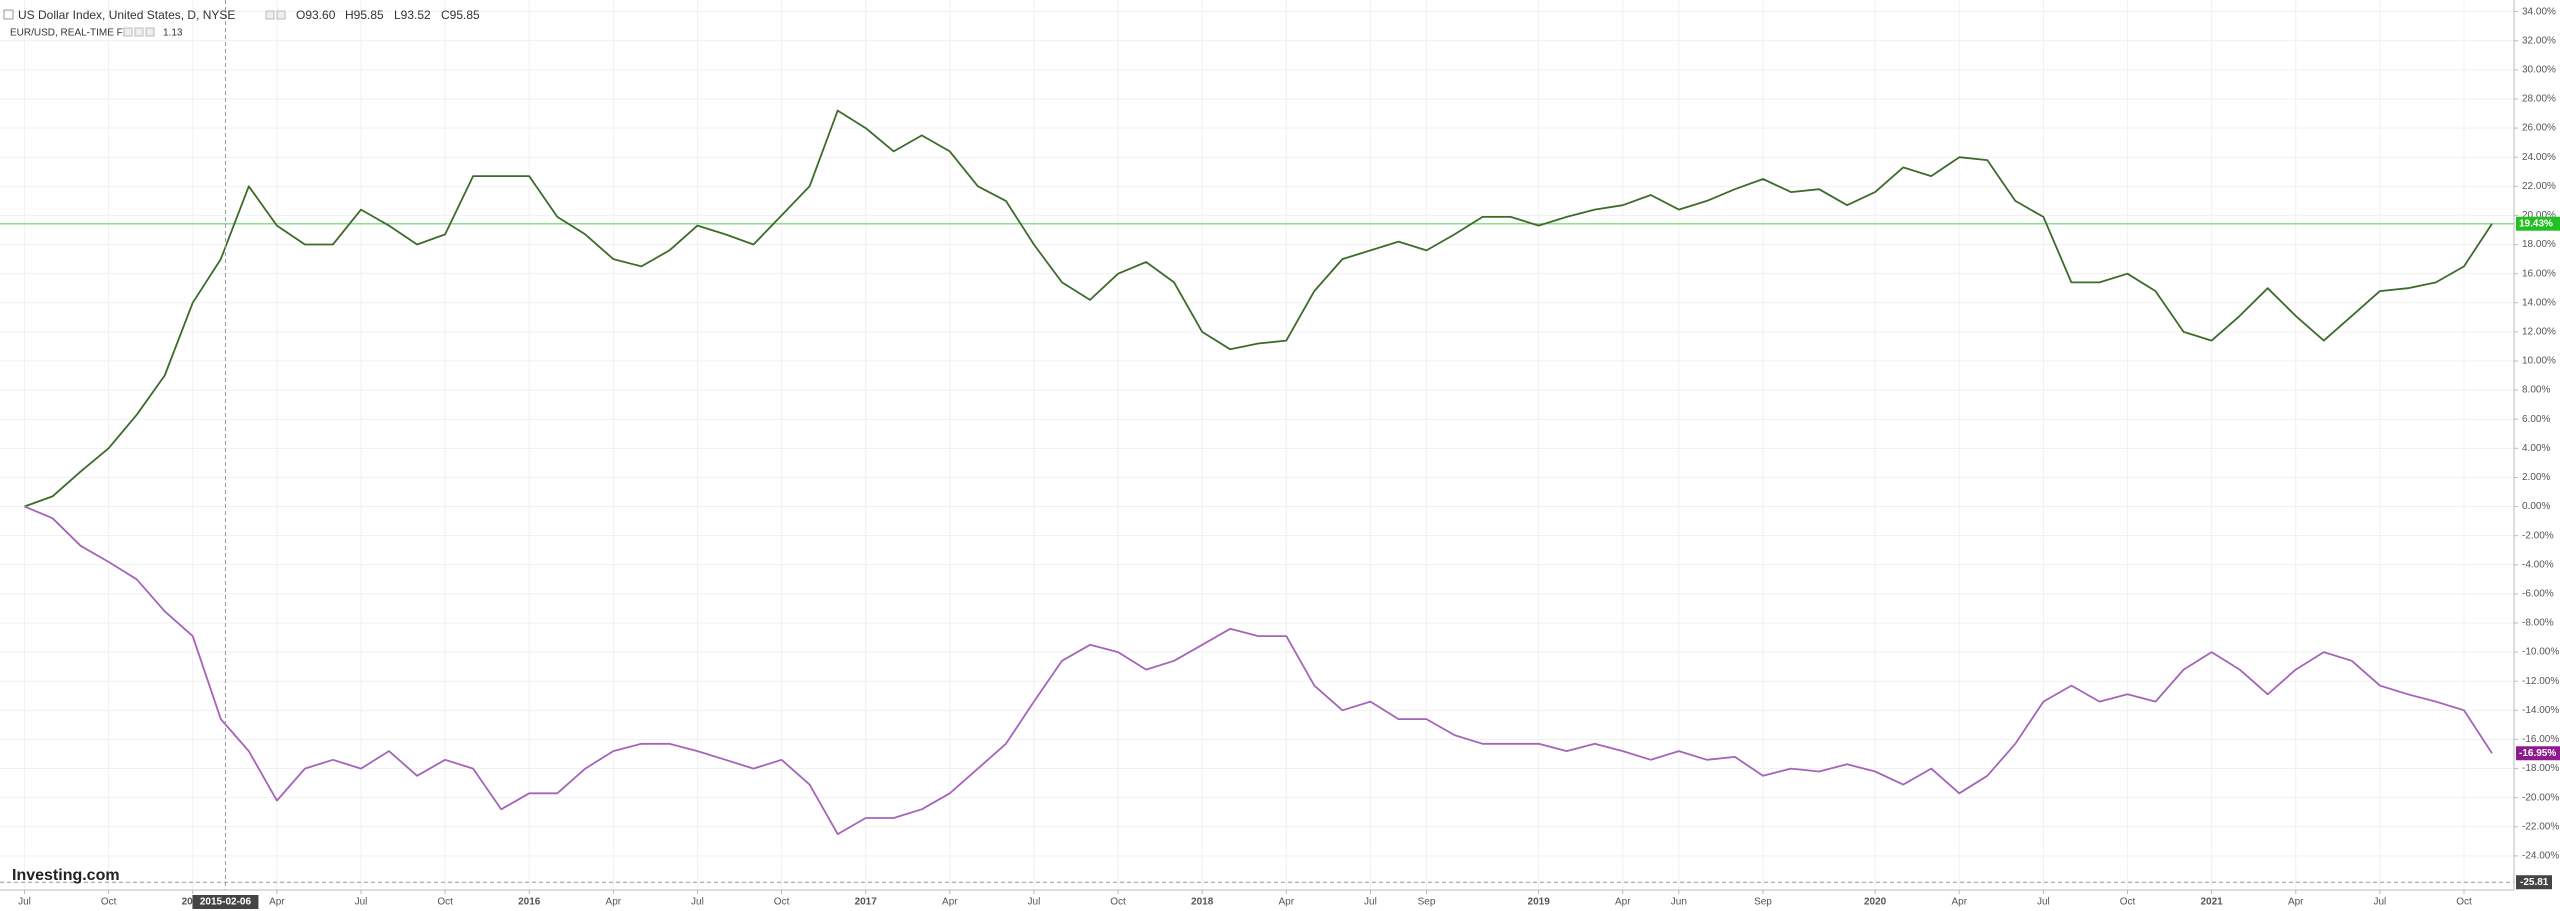 Image resolution: width=2560 pixels, height=911 pixels. What do you see at coordinates (2540, 797) in the screenshot?
I see `y-tick-label: -20.00%` at bounding box center [2540, 797].